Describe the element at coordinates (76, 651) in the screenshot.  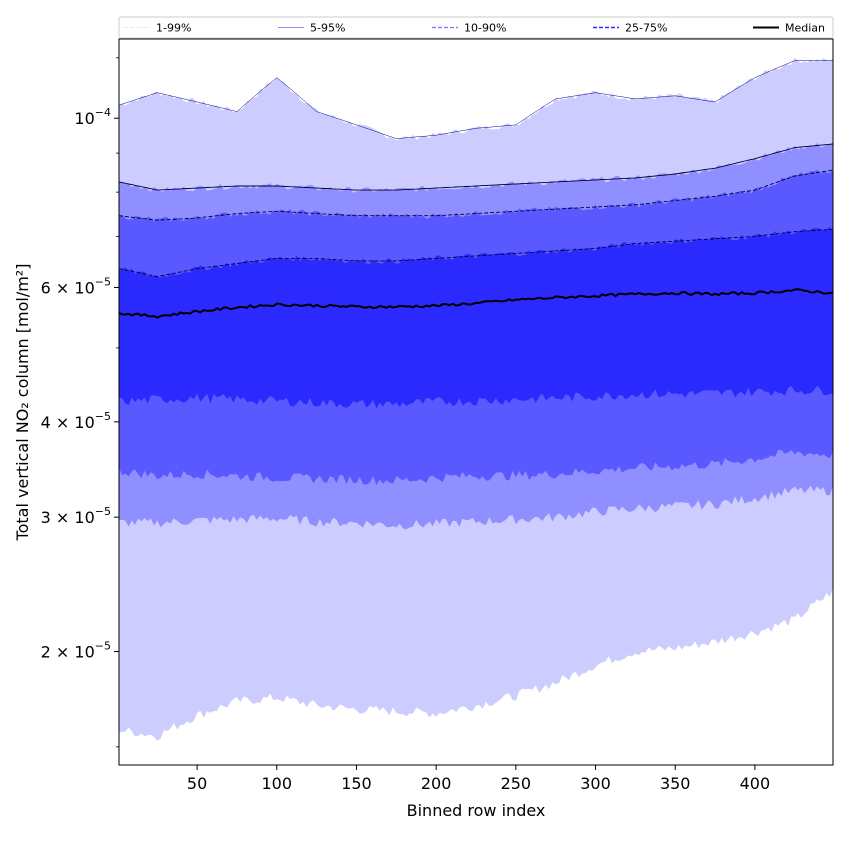
I see `y-tick-label: 2 × 10⁻⁵` at that location.